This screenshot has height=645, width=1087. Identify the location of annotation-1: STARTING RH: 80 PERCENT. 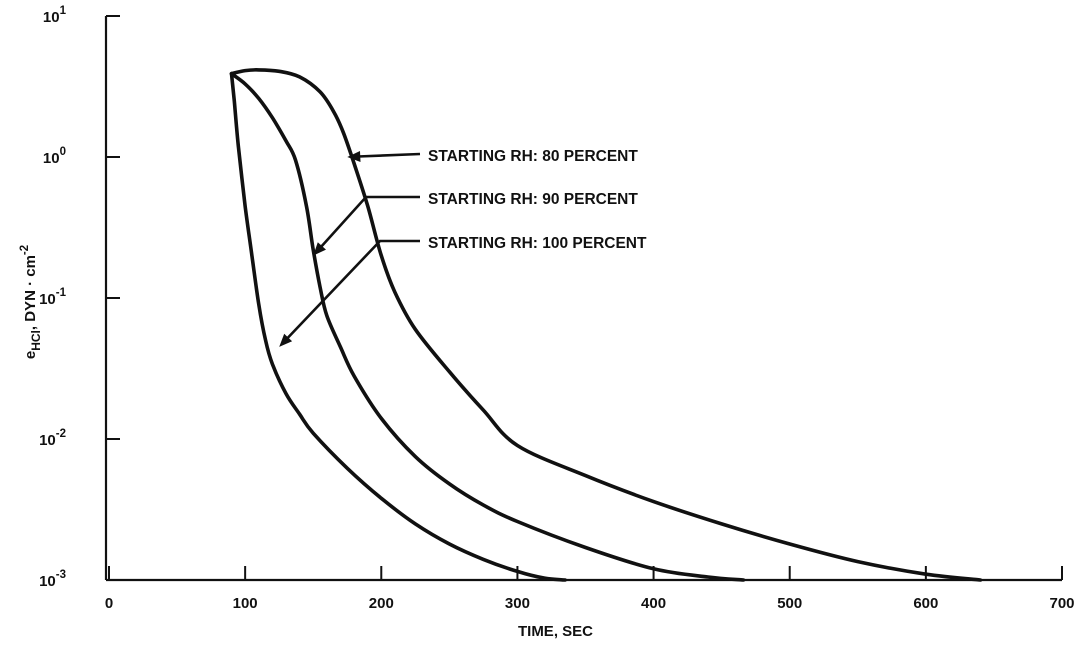
(492, 156).